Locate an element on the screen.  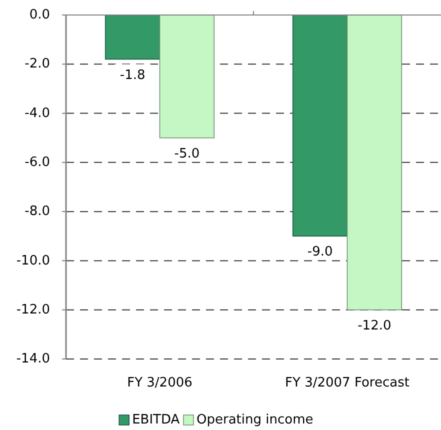
data-label: -5.0 is located at coordinates (187, 154).